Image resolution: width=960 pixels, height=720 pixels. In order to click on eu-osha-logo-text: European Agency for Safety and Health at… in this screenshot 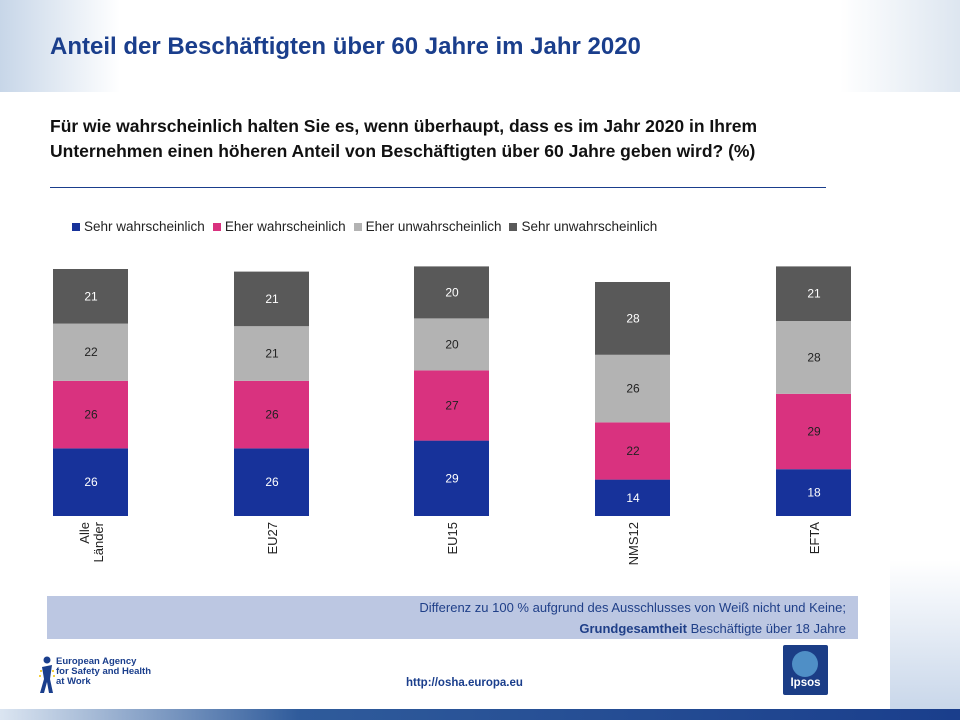, I will do `click(111, 672)`.